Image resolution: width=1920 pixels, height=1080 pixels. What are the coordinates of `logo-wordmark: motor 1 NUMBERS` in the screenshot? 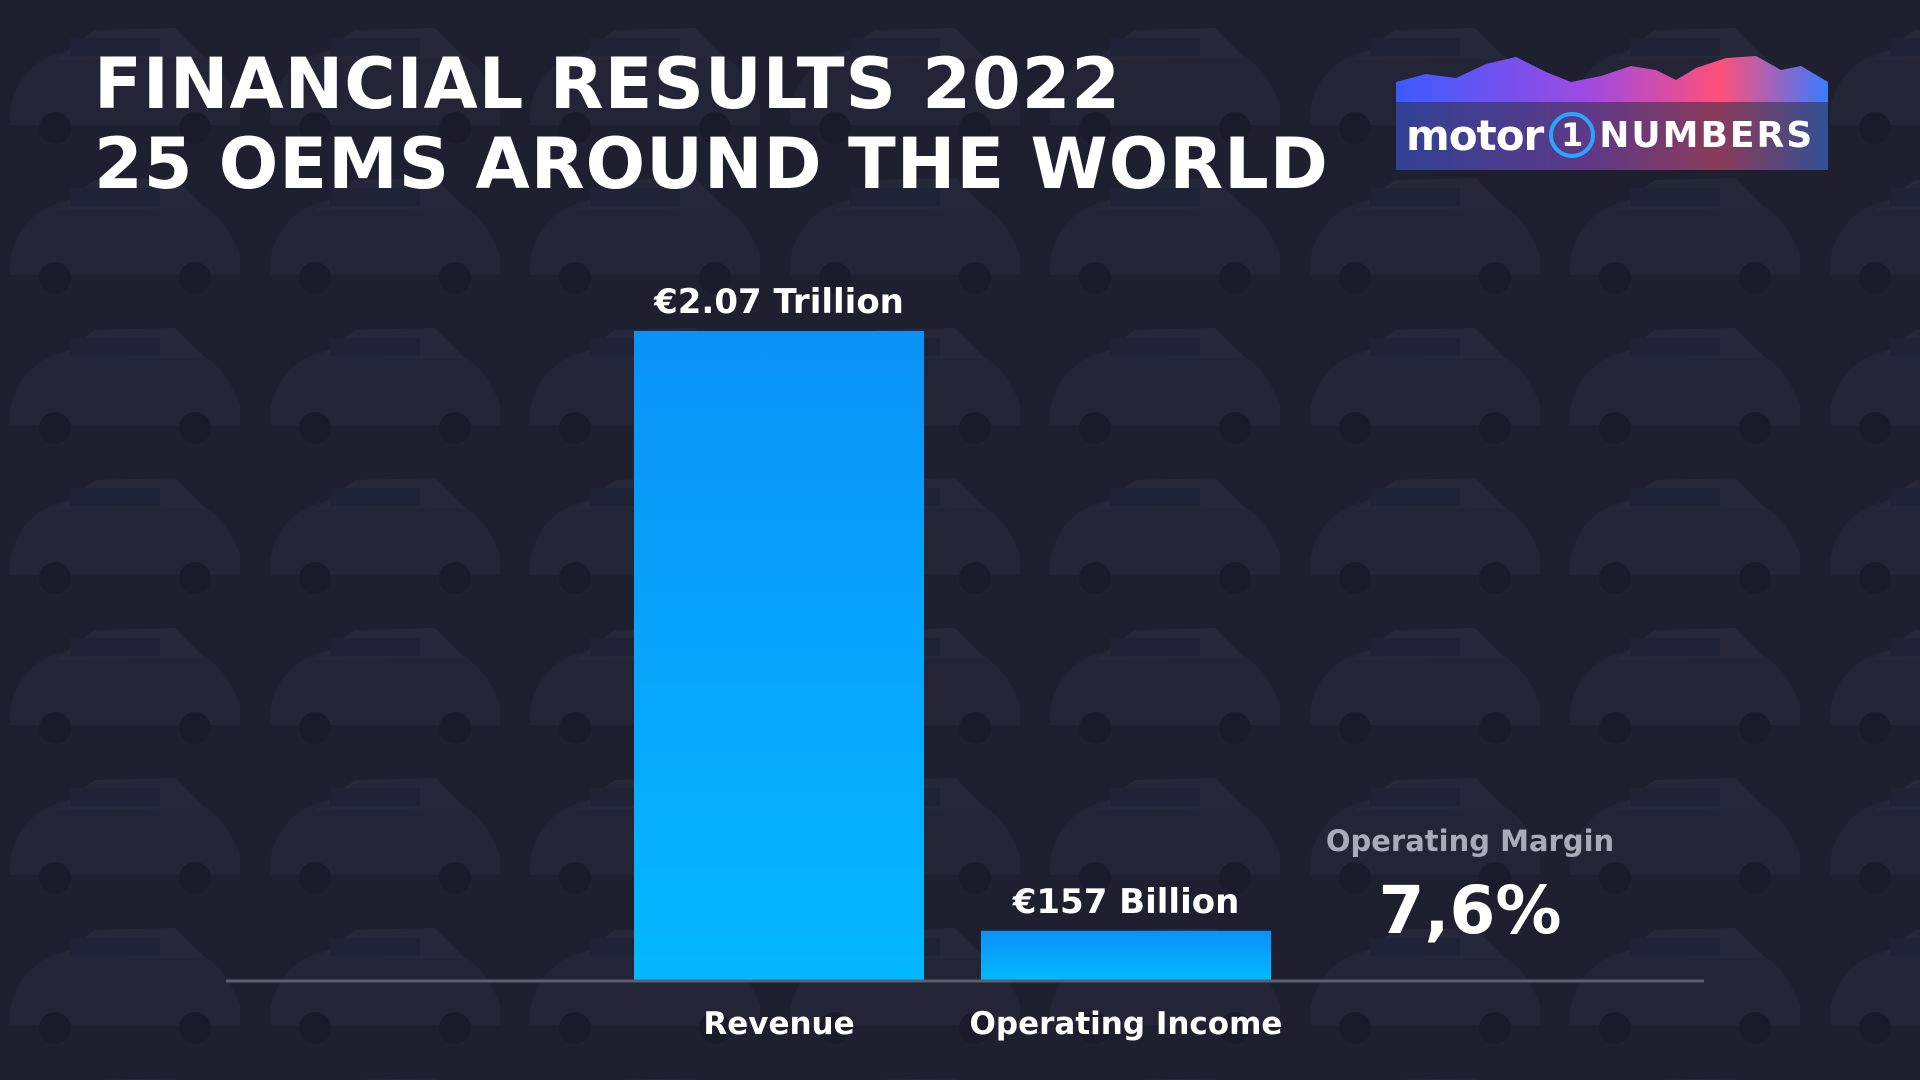 It's located at (1616, 135).